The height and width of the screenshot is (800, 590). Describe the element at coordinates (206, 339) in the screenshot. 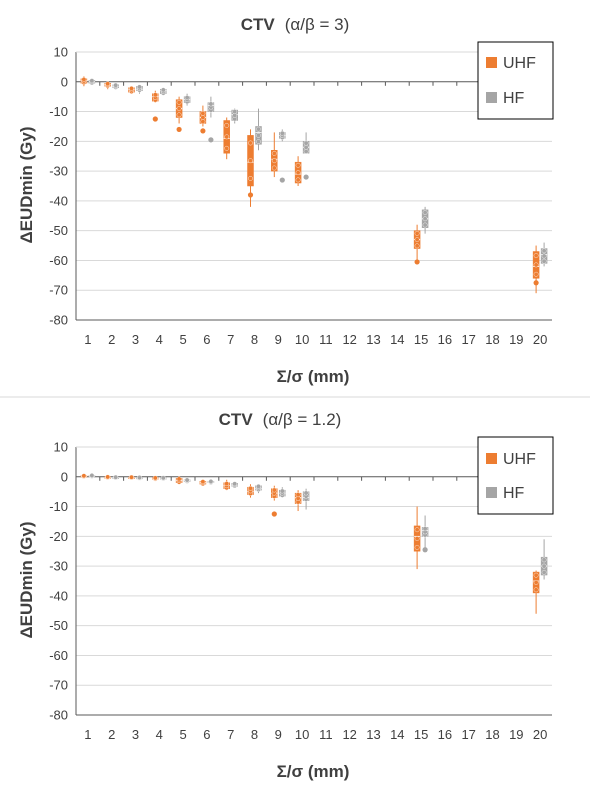

I see `x-tick-label: 6` at that location.